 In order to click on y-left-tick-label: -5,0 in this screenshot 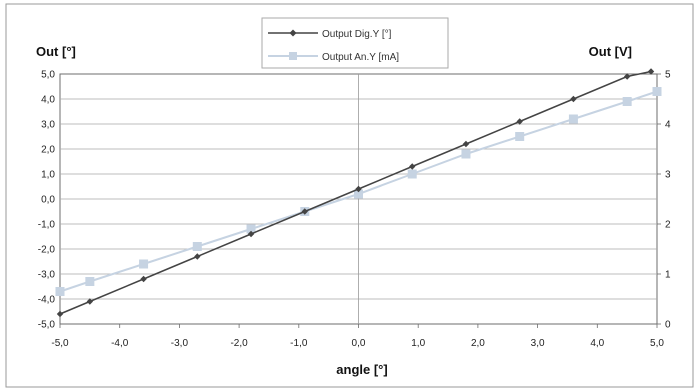, I will do `click(47, 325)`.